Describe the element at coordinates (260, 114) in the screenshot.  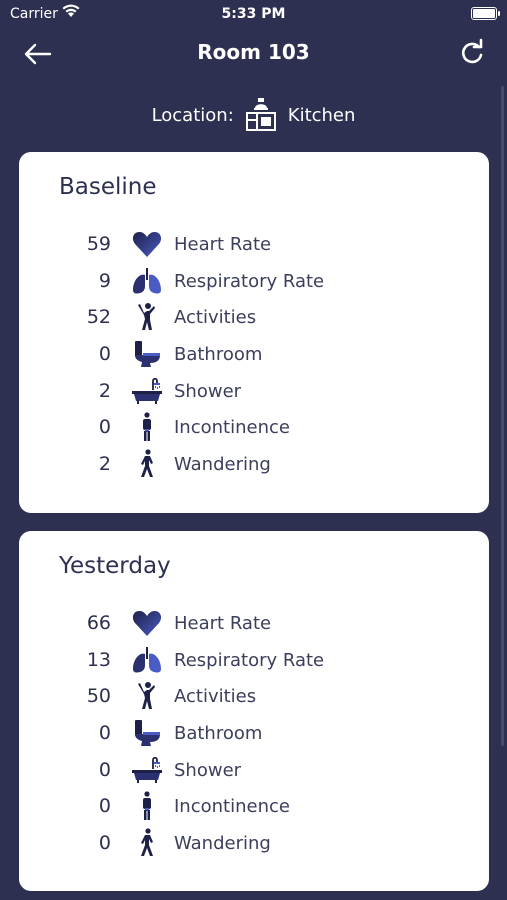
I see `kitchen-icon` at that location.